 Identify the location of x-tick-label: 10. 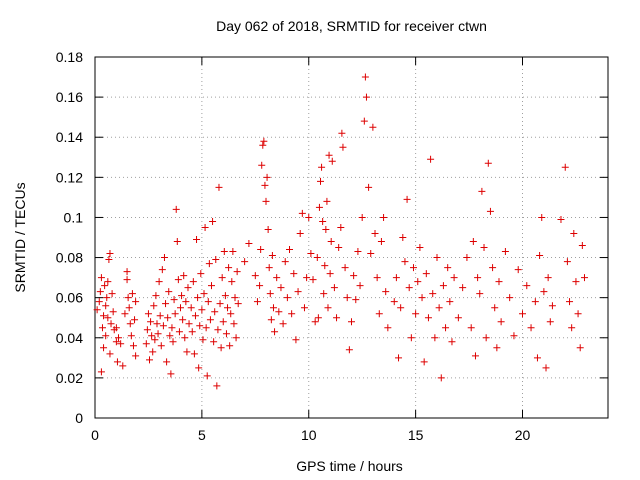
(309, 435).